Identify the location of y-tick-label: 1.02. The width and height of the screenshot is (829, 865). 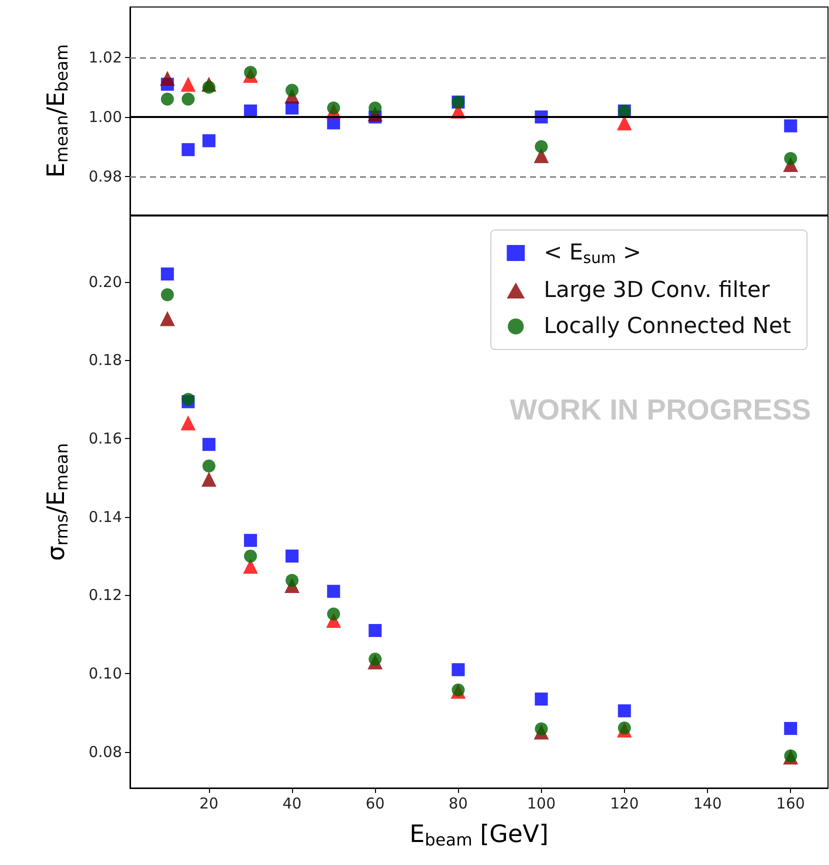
(105, 57).